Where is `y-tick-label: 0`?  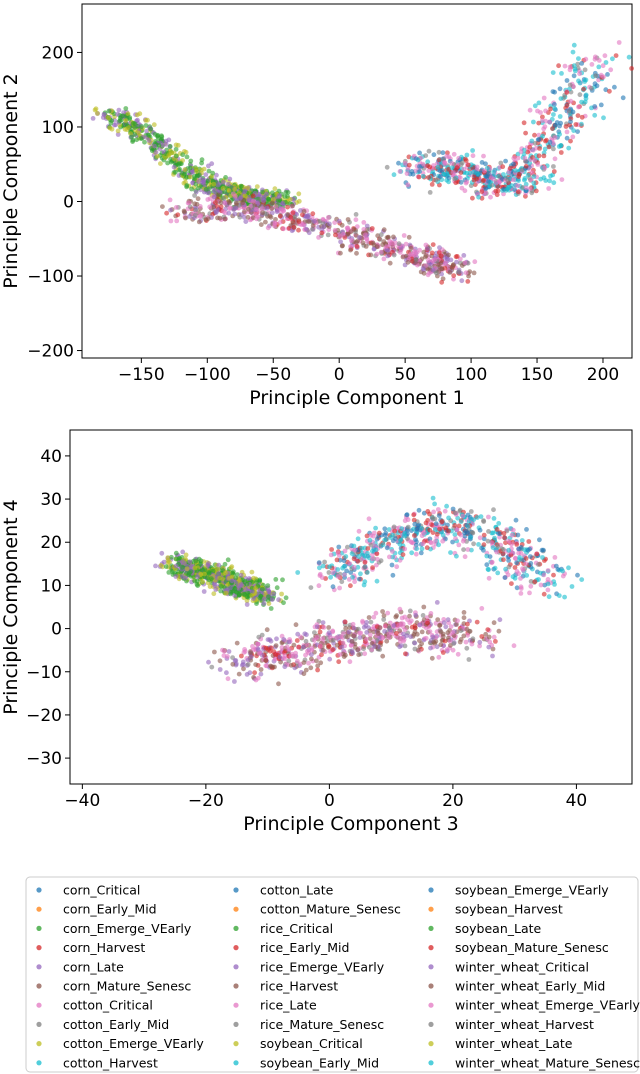 y-tick-label: 0 is located at coordinates (56, 630).